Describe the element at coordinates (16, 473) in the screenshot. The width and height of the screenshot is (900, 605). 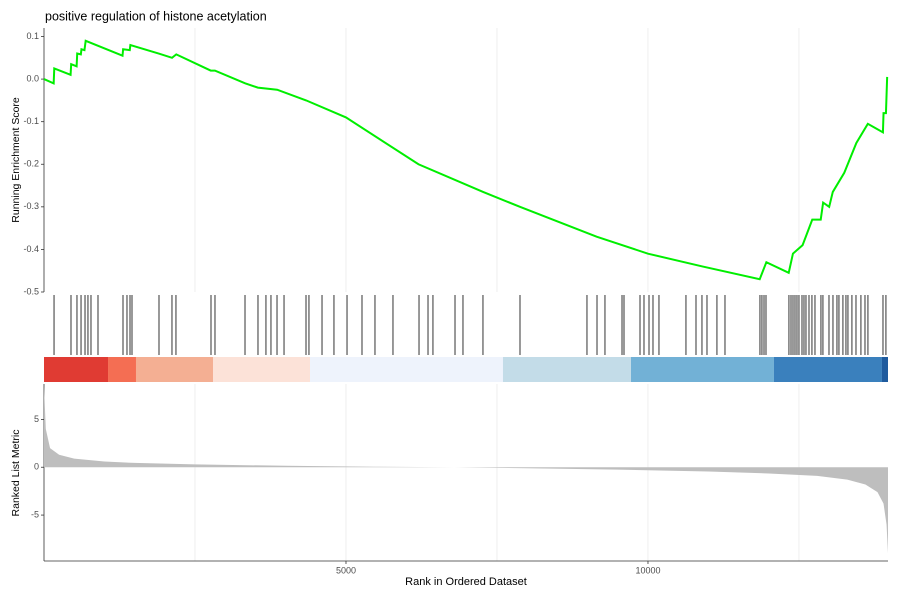
I see `y-axis-title: Ranked List Metric` at that location.